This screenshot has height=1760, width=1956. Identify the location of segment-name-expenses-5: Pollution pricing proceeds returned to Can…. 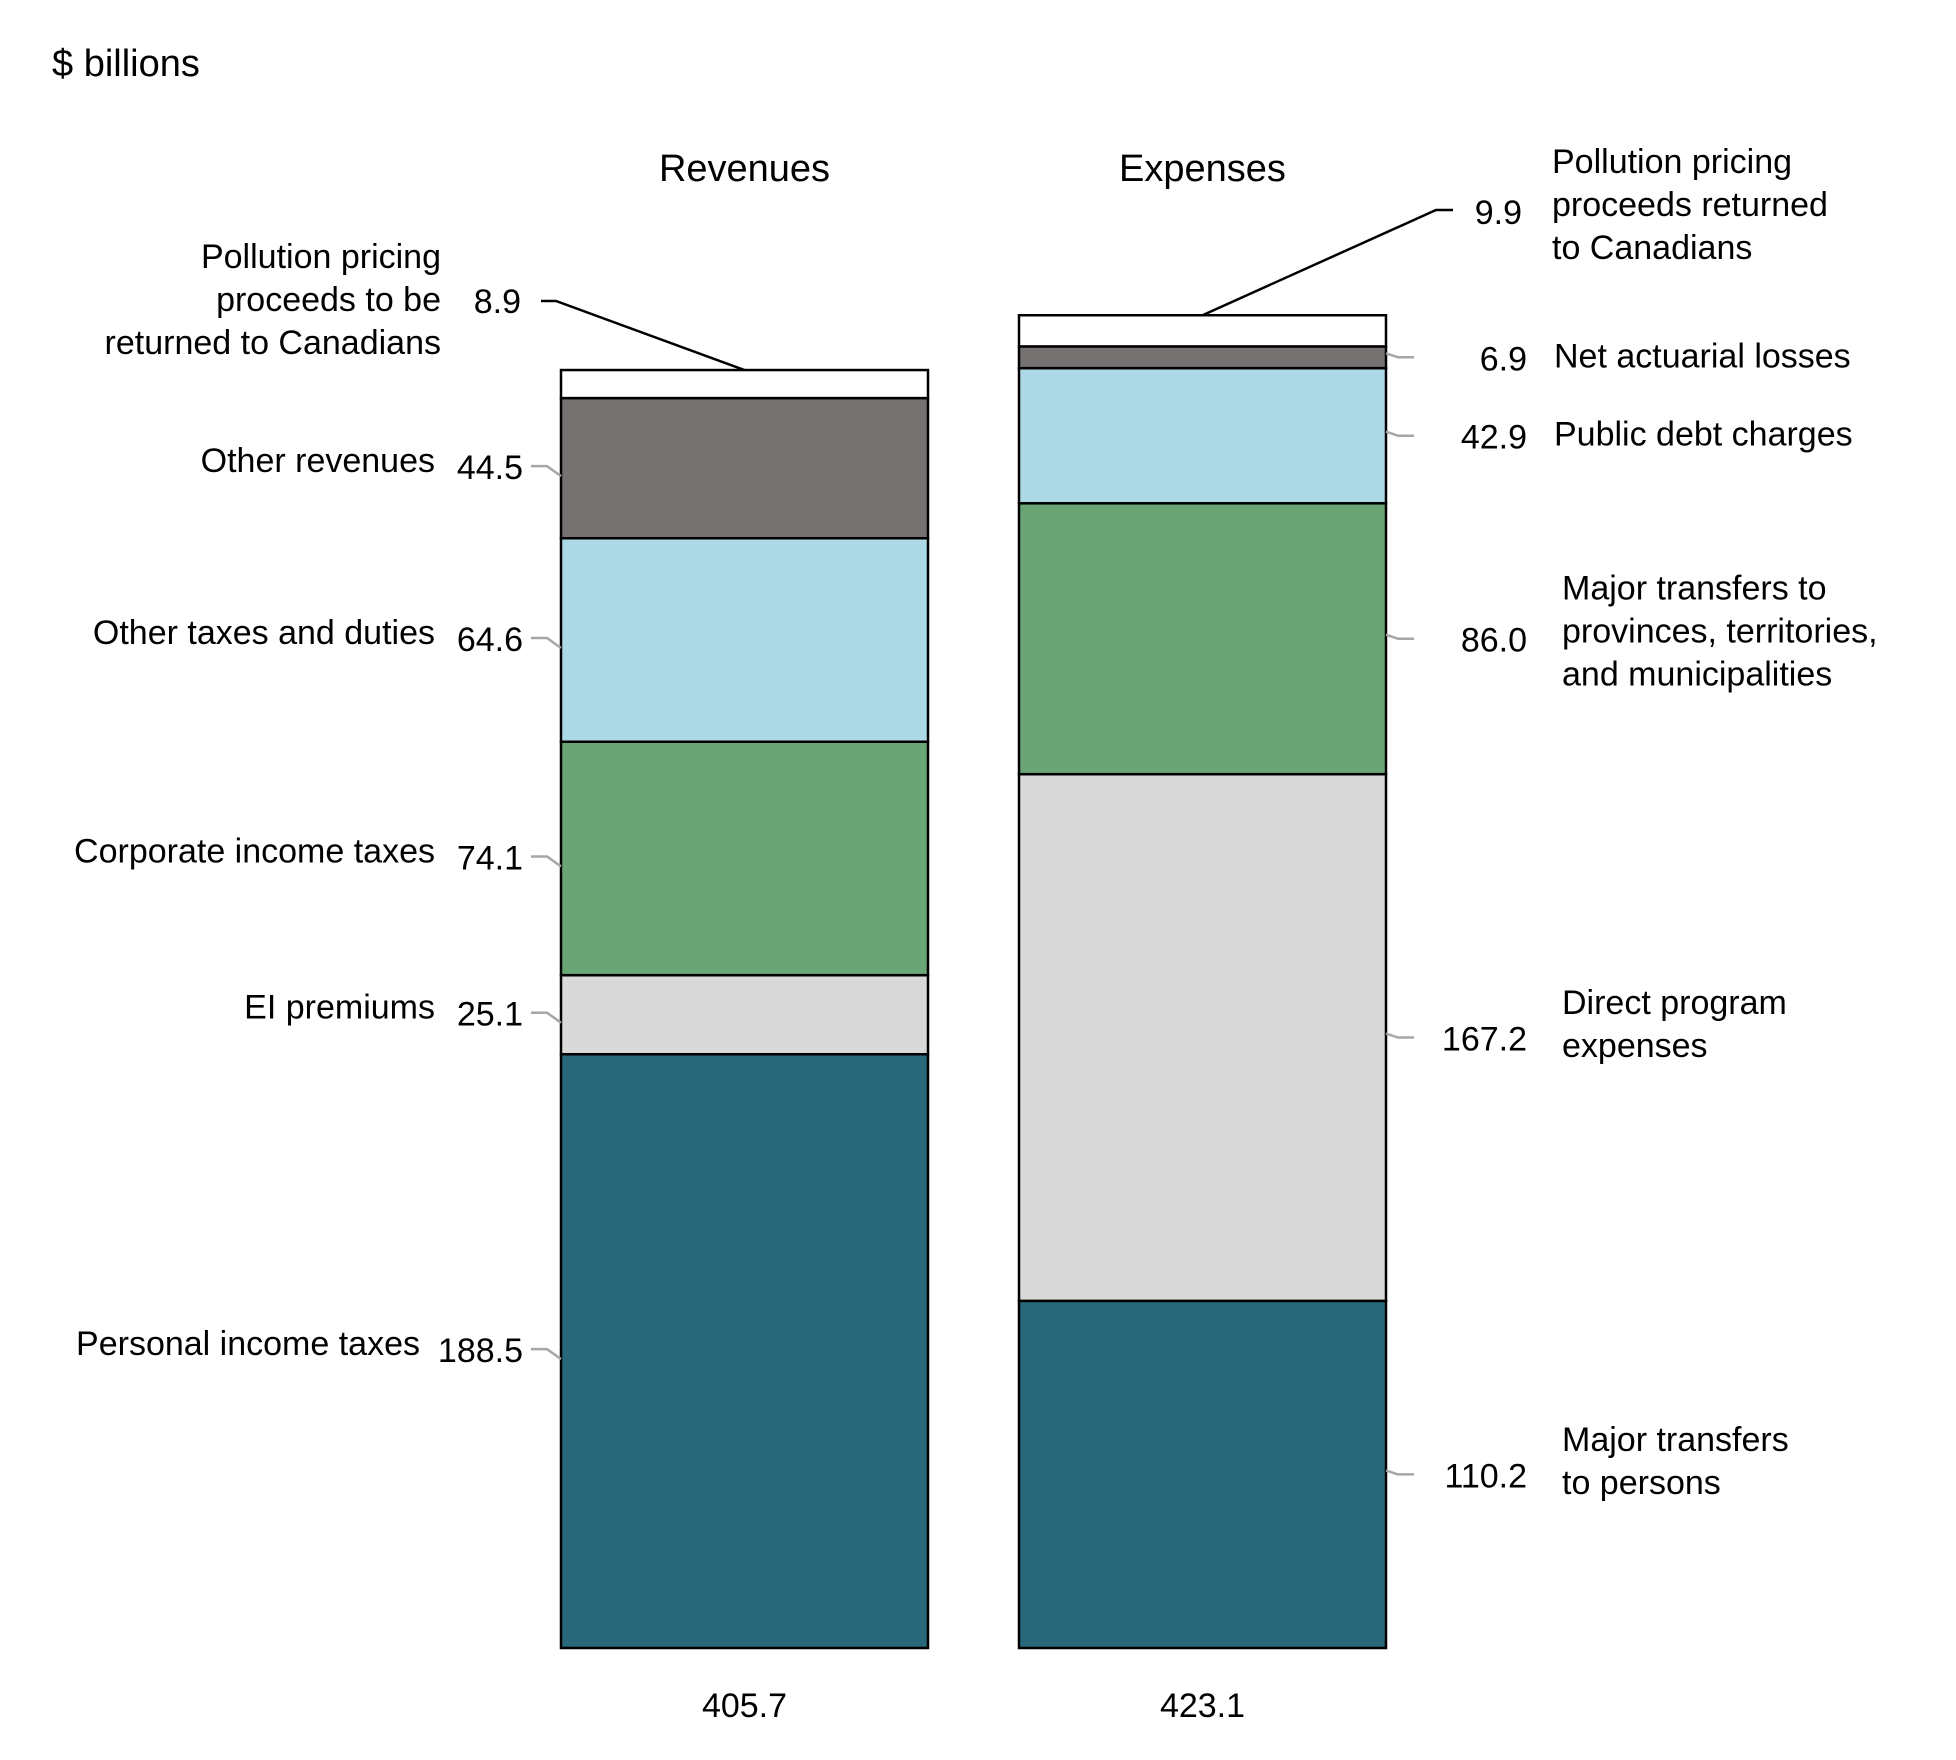
(1690, 205).